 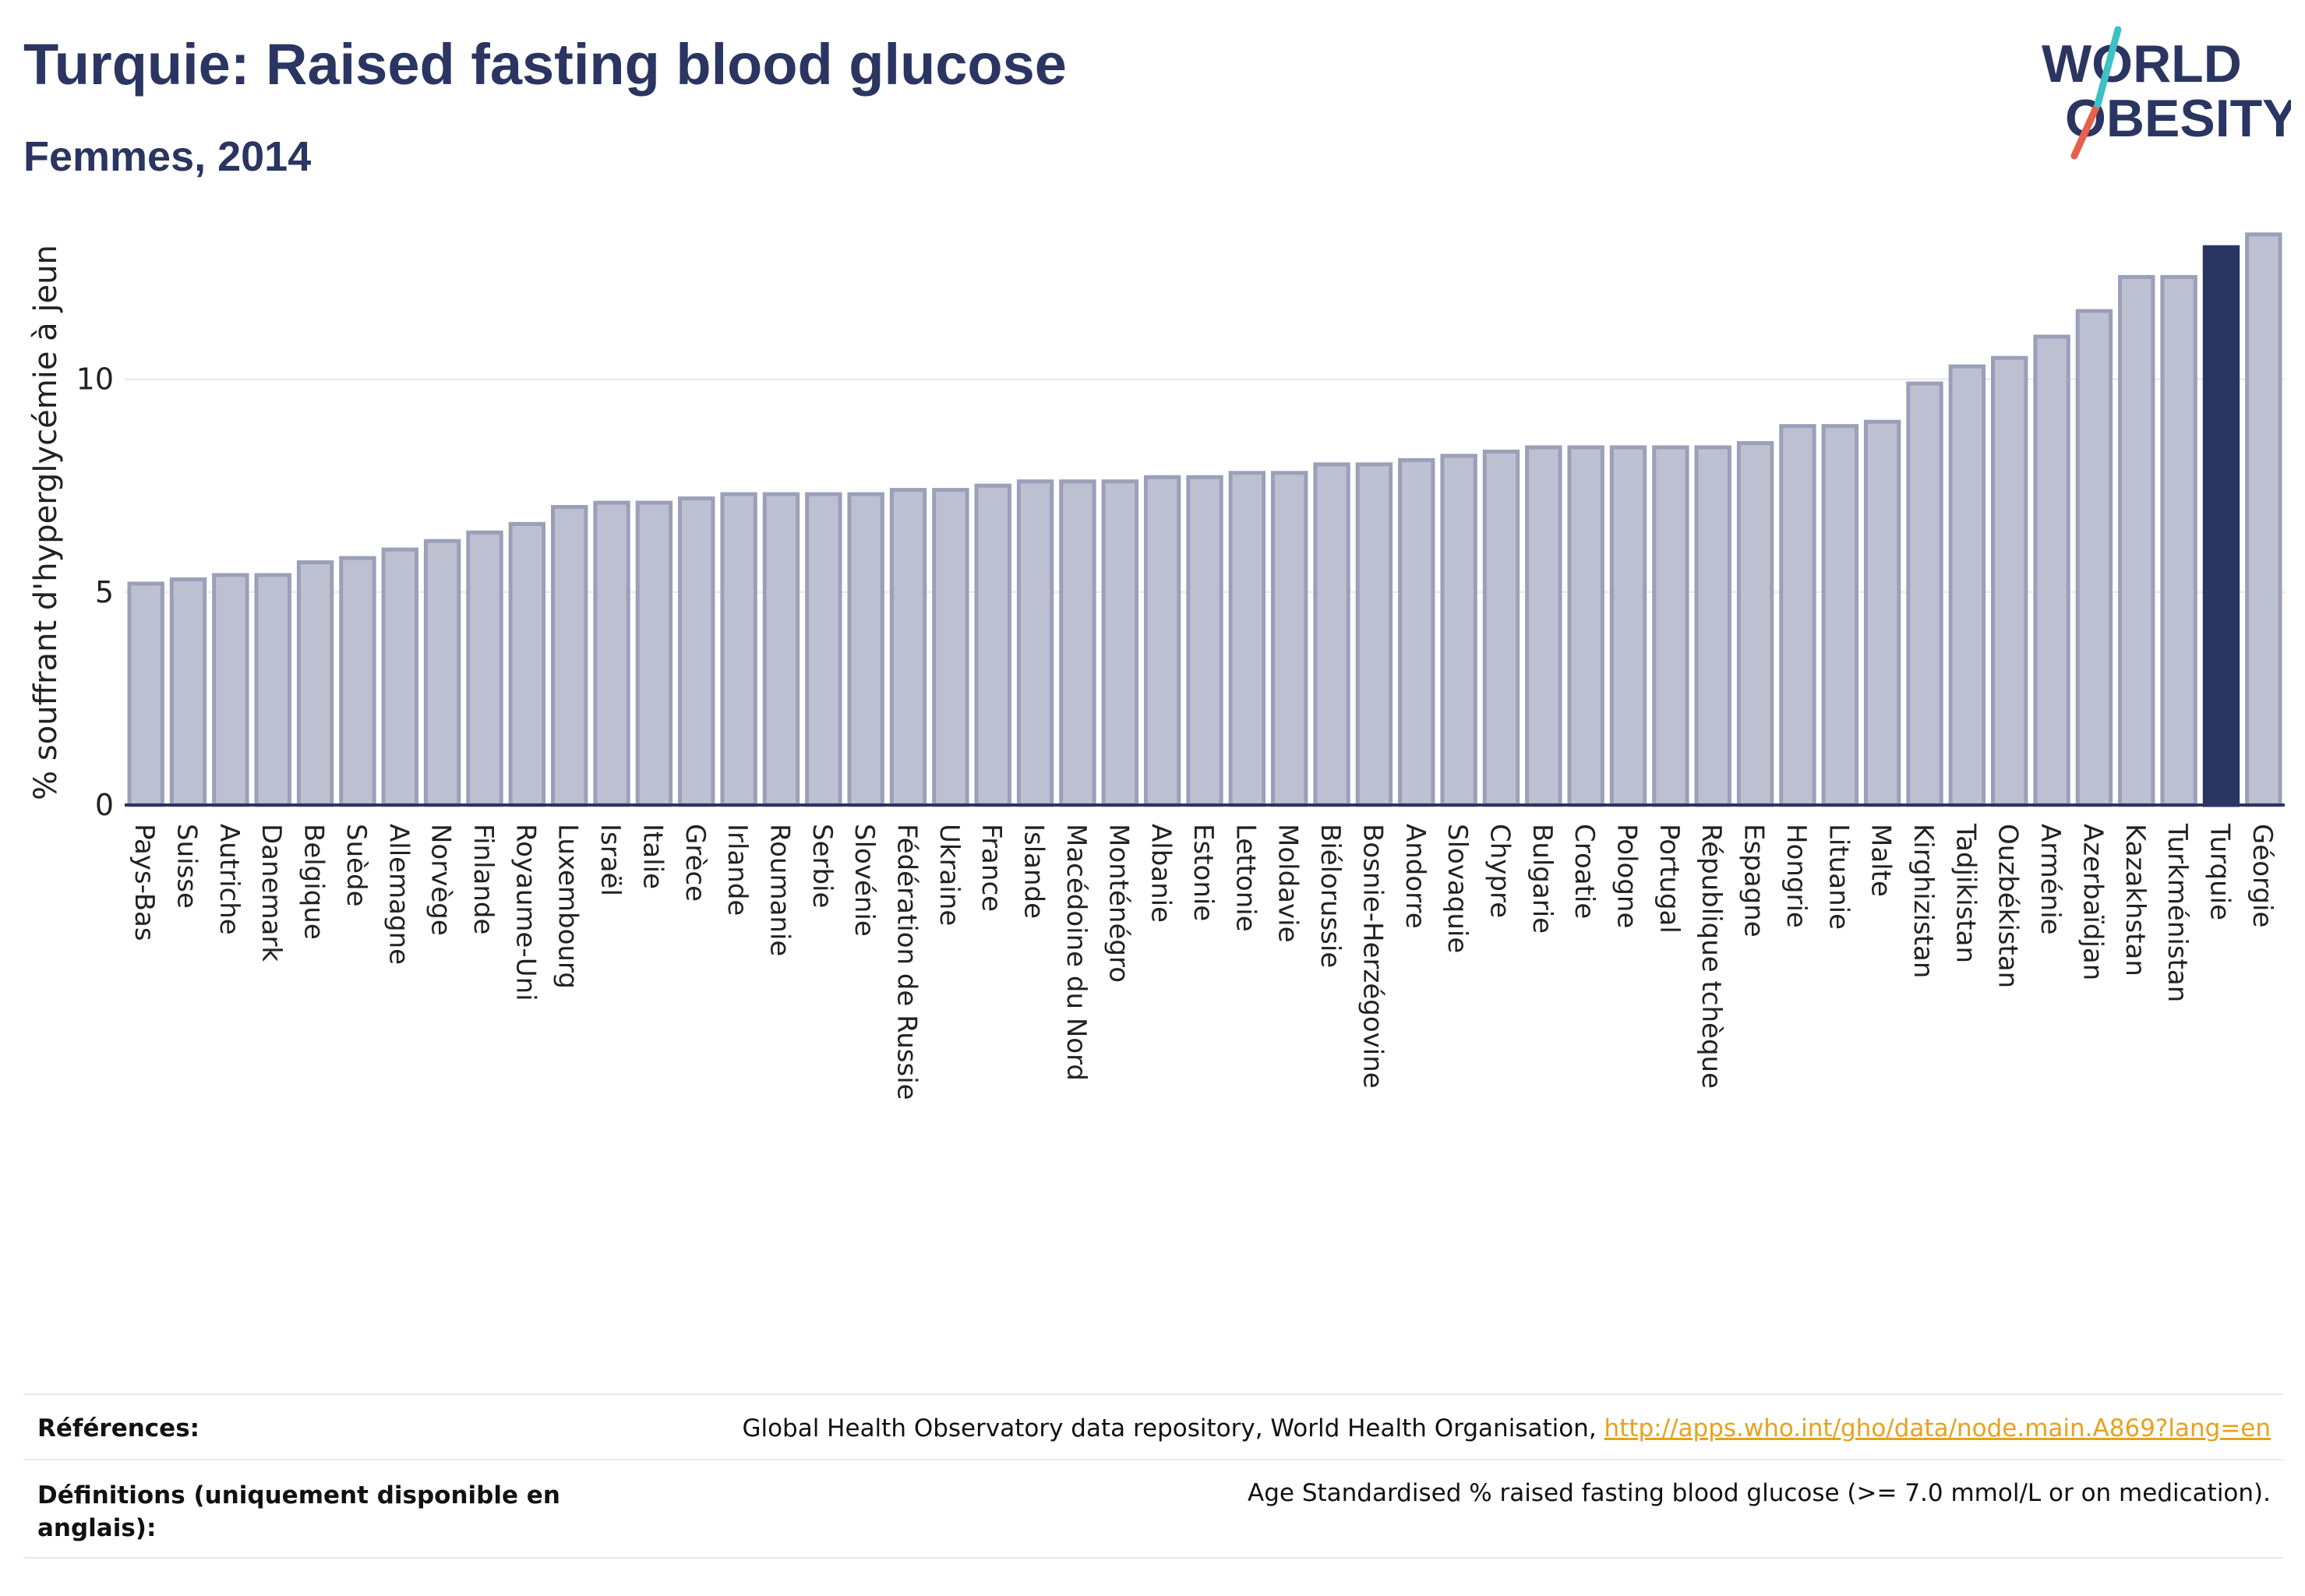 What do you see at coordinates (356, 865) in the screenshot?
I see `x-tick-label: Suède` at bounding box center [356, 865].